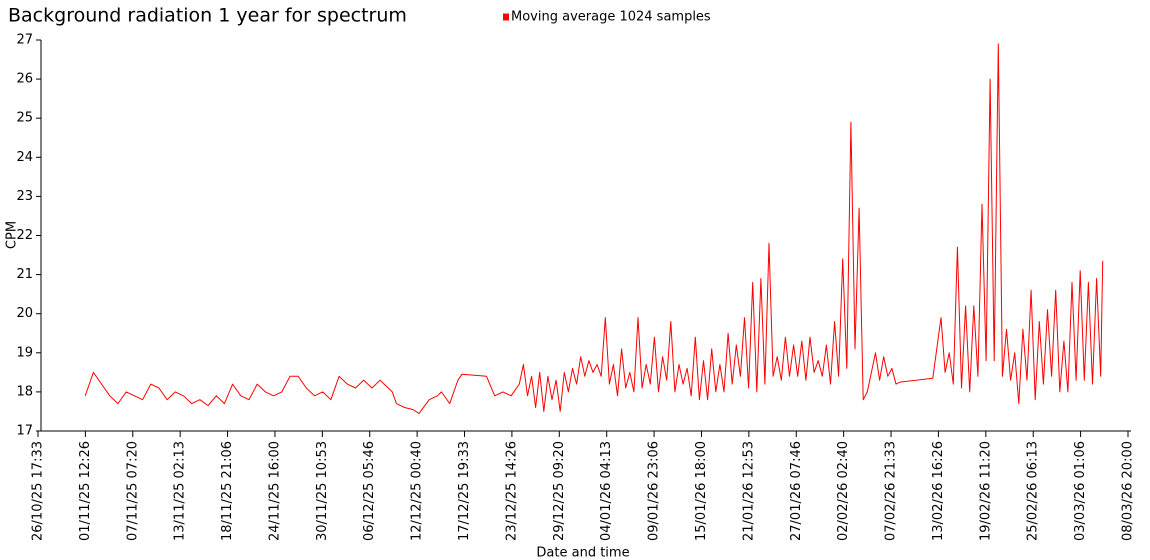 This screenshot has height=560, width=1150. I want to click on x-tick-label: 02/02/26 02:40, so click(843, 491).